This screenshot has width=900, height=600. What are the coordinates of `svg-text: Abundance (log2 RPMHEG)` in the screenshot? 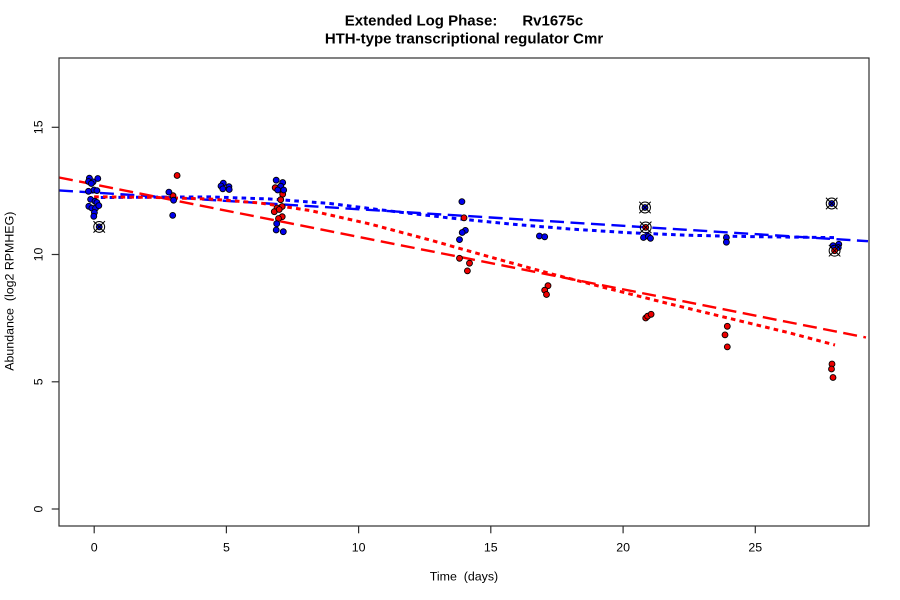 It's located at (10, 291).